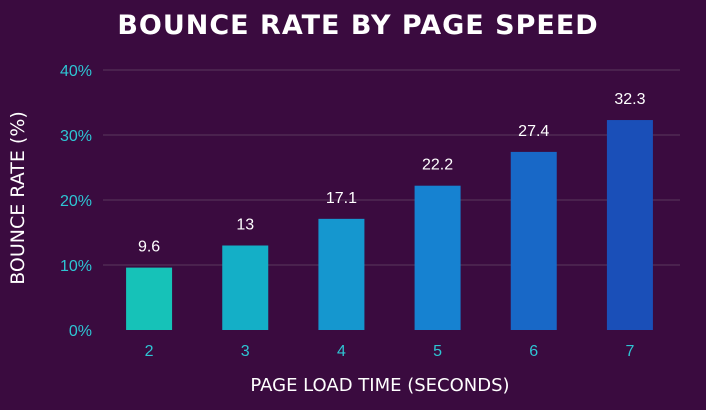 Image resolution: width=706 pixels, height=410 pixels. I want to click on y-tick-label: 10%, so click(76, 266).